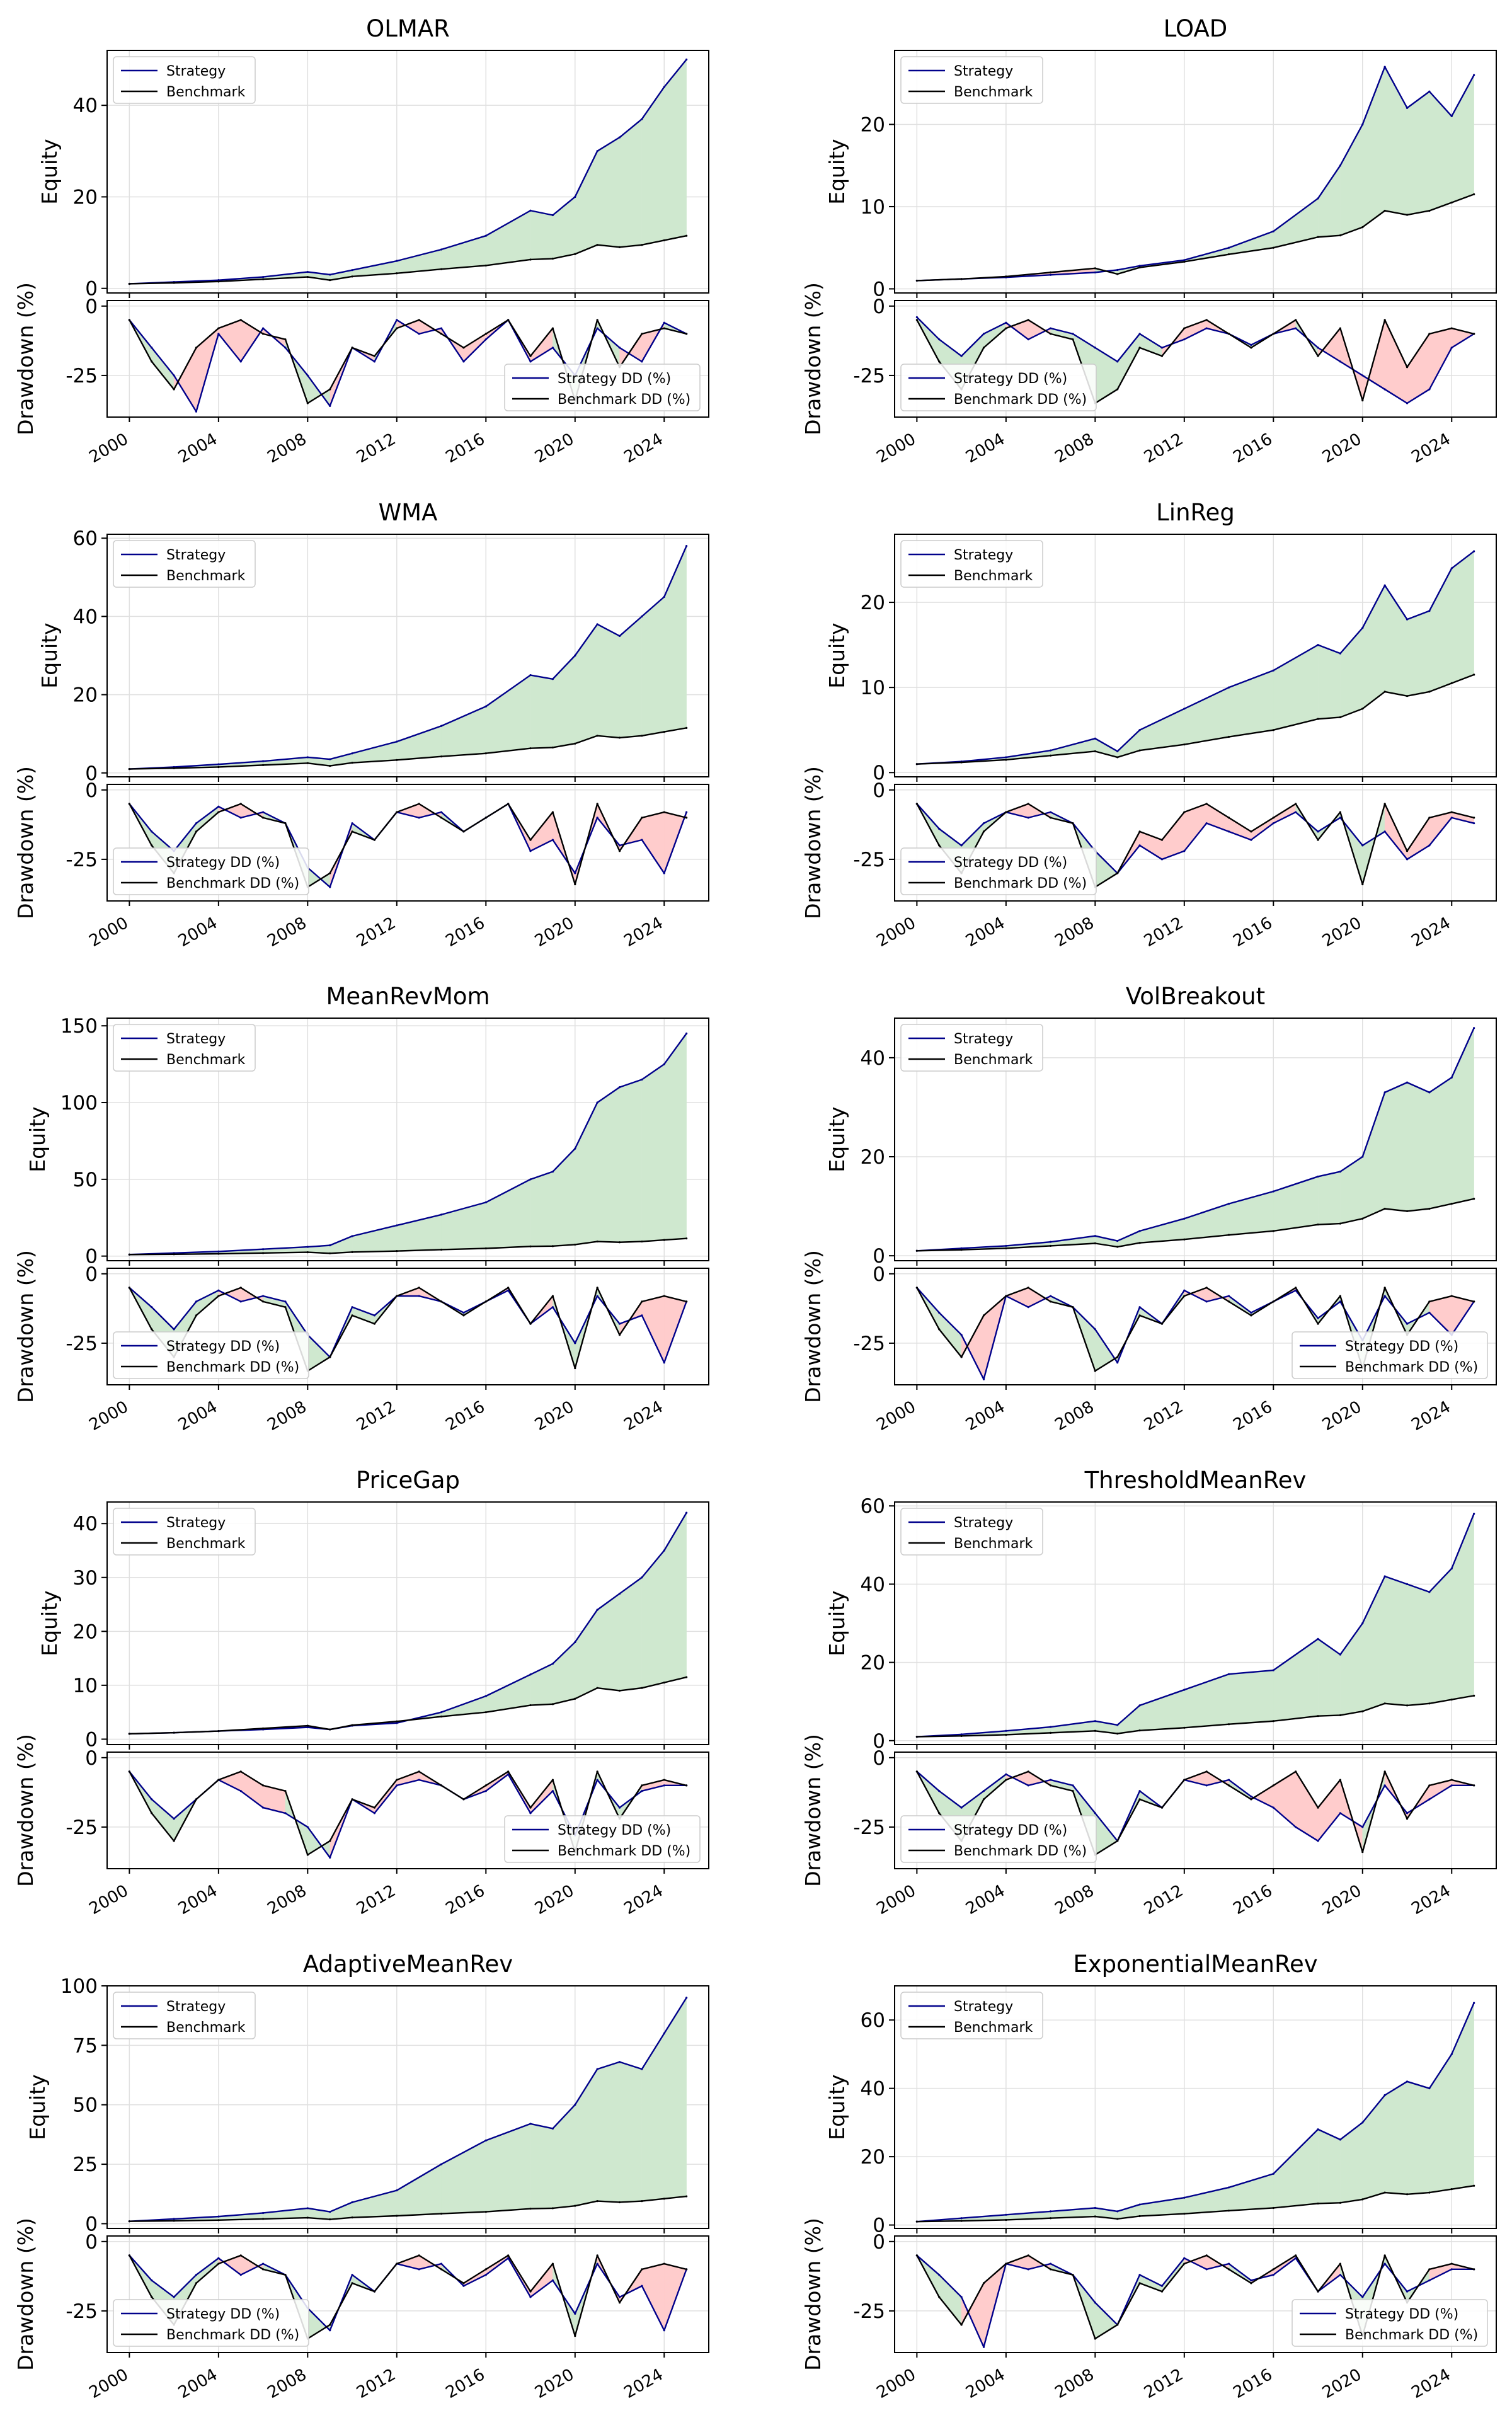 The width and height of the screenshot is (1512, 2425). I want to click on strategy-dd-line, so click(408, 1815).